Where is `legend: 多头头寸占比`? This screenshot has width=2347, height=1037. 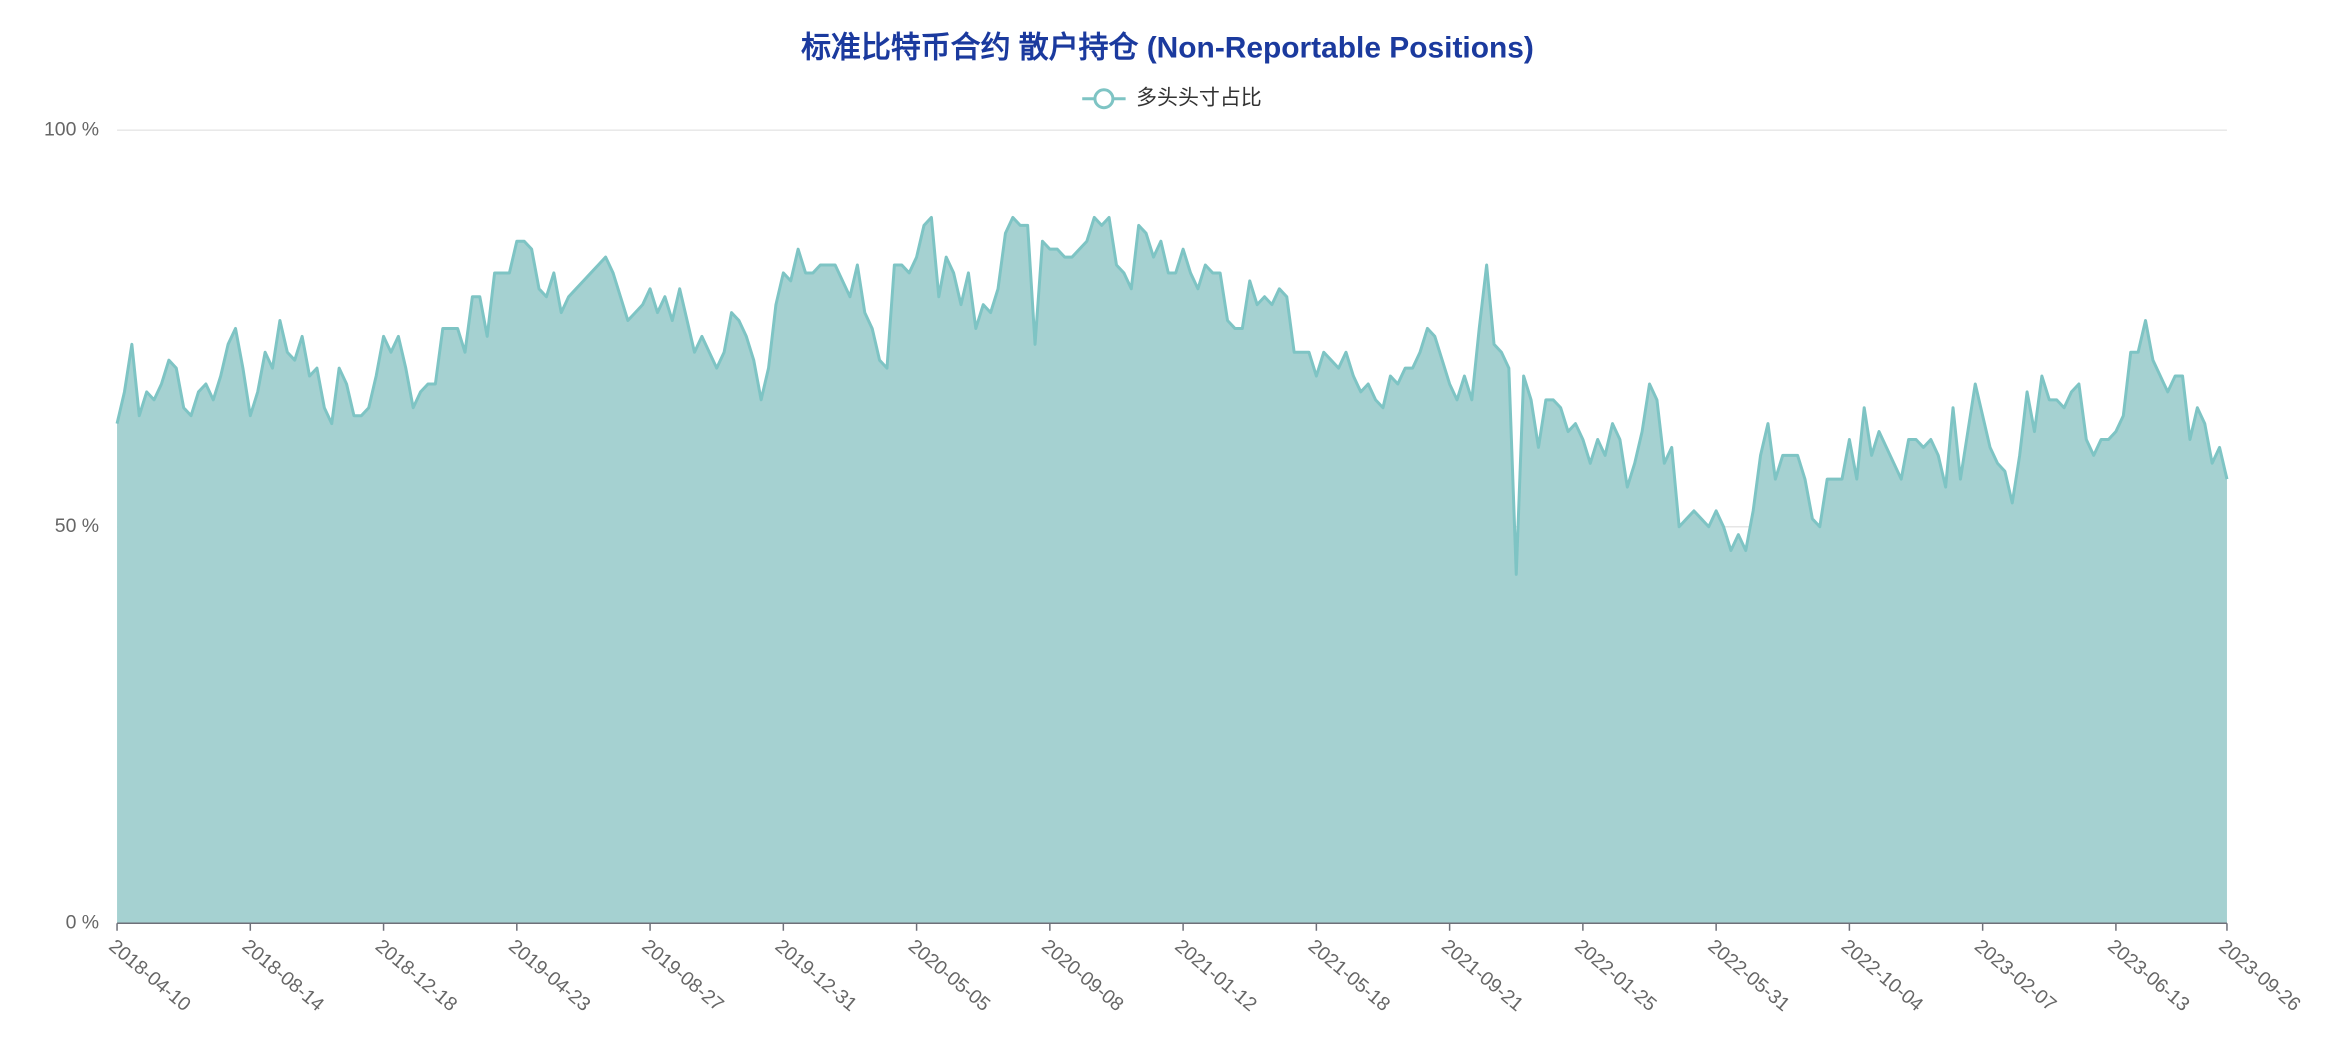
legend: 多头头寸占比 is located at coordinates (1172, 98).